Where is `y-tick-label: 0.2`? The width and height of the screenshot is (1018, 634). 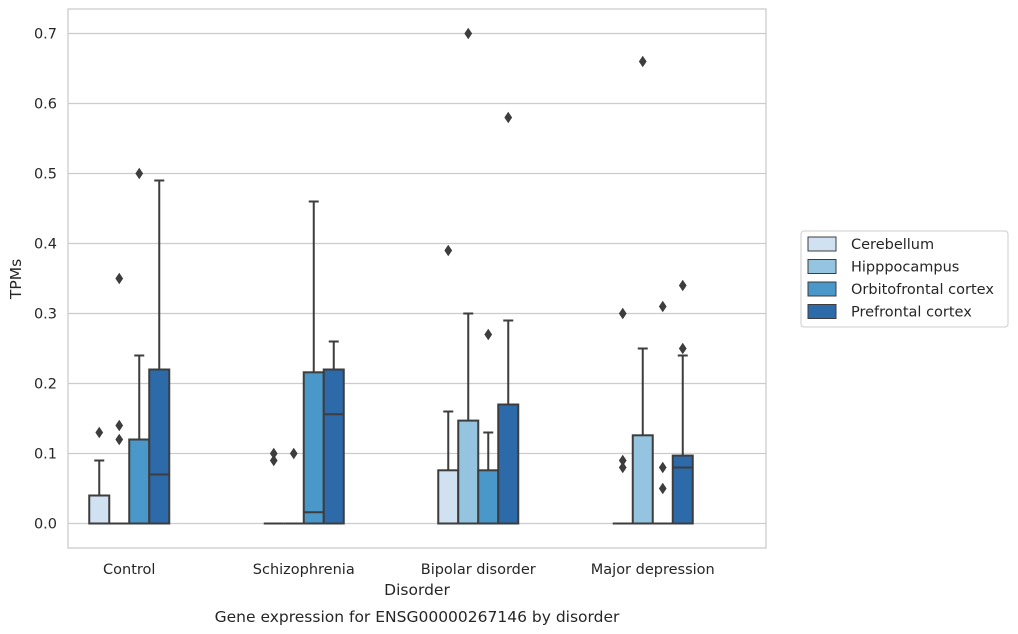 y-tick-label: 0.2 is located at coordinates (45, 385).